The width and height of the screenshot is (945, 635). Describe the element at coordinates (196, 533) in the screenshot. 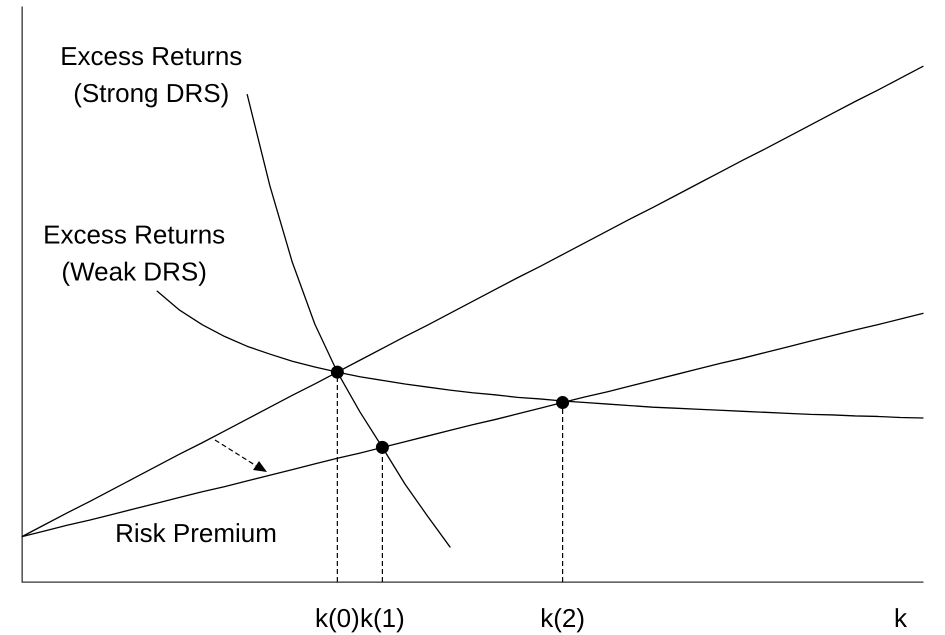

I see `series-label: Risk Premium` at that location.